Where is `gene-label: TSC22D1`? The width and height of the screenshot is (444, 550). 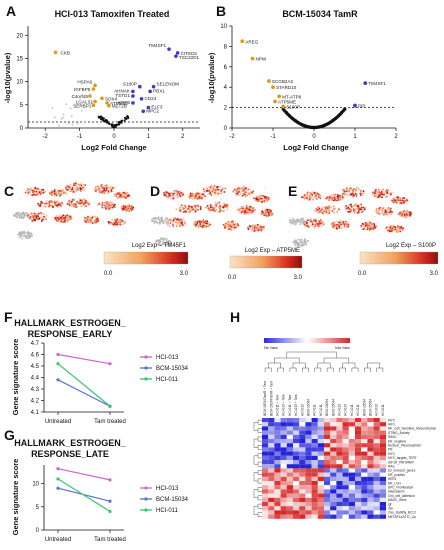
gene-label: TSC22D1 is located at coordinates (189, 57).